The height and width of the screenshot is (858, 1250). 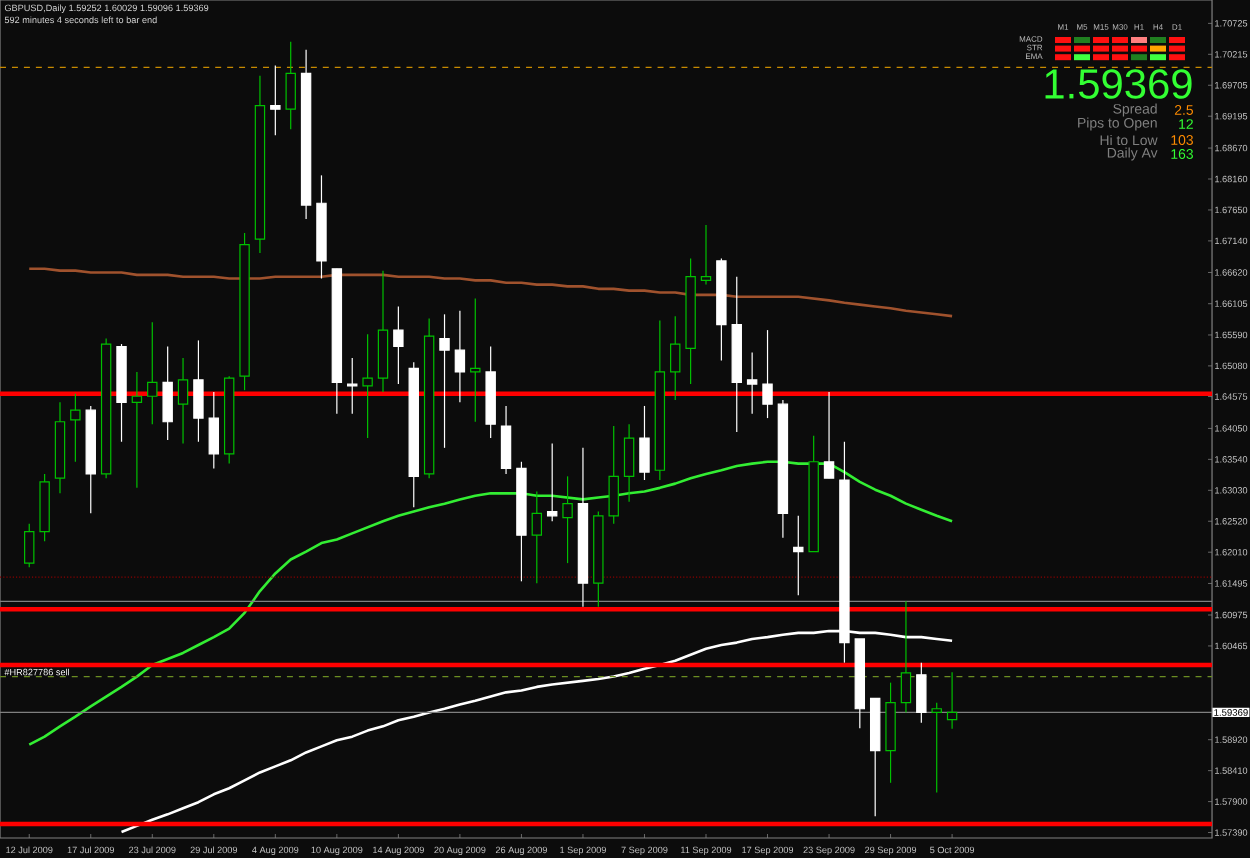 What do you see at coordinates (1118, 84) in the screenshot?
I see `text: 1.59369` at bounding box center [1118, 84].